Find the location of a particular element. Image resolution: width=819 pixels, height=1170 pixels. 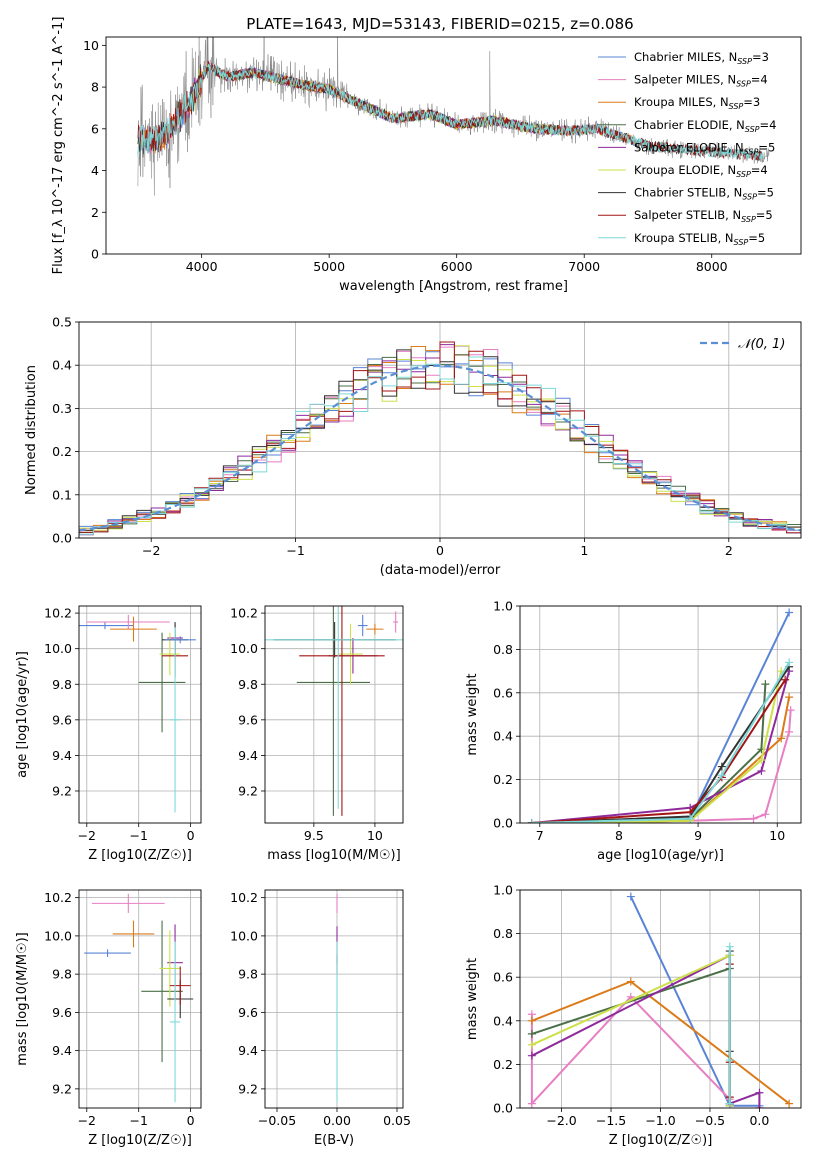

legend-label: Kroupa STELIB, NSSP=5 is located at coordinates (699, 239).